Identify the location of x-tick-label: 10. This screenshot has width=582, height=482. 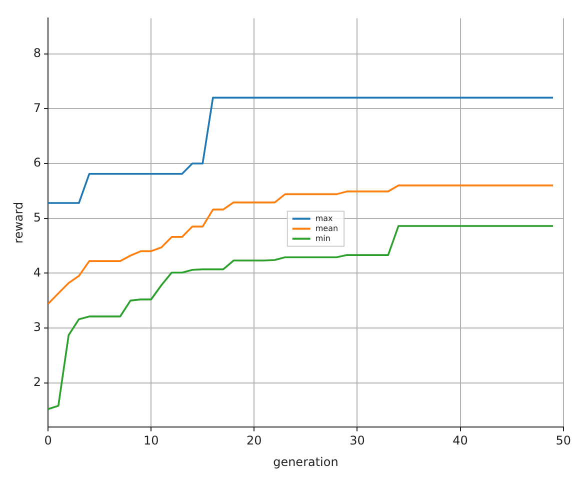
(151, 441).